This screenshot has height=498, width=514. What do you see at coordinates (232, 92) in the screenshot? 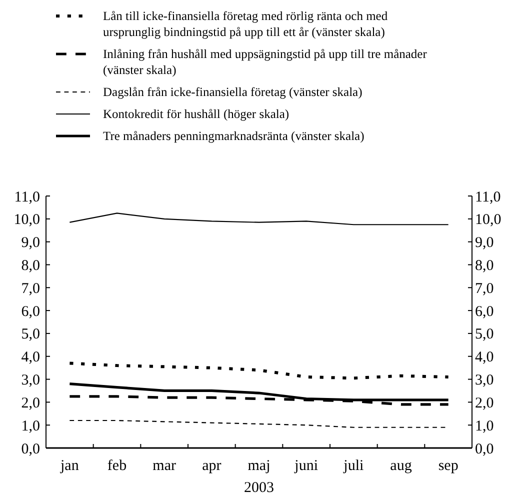
I see `legend-label: Dagslån från icke-finansiella företag (vänster skala)` at bounding box center [232, 92].